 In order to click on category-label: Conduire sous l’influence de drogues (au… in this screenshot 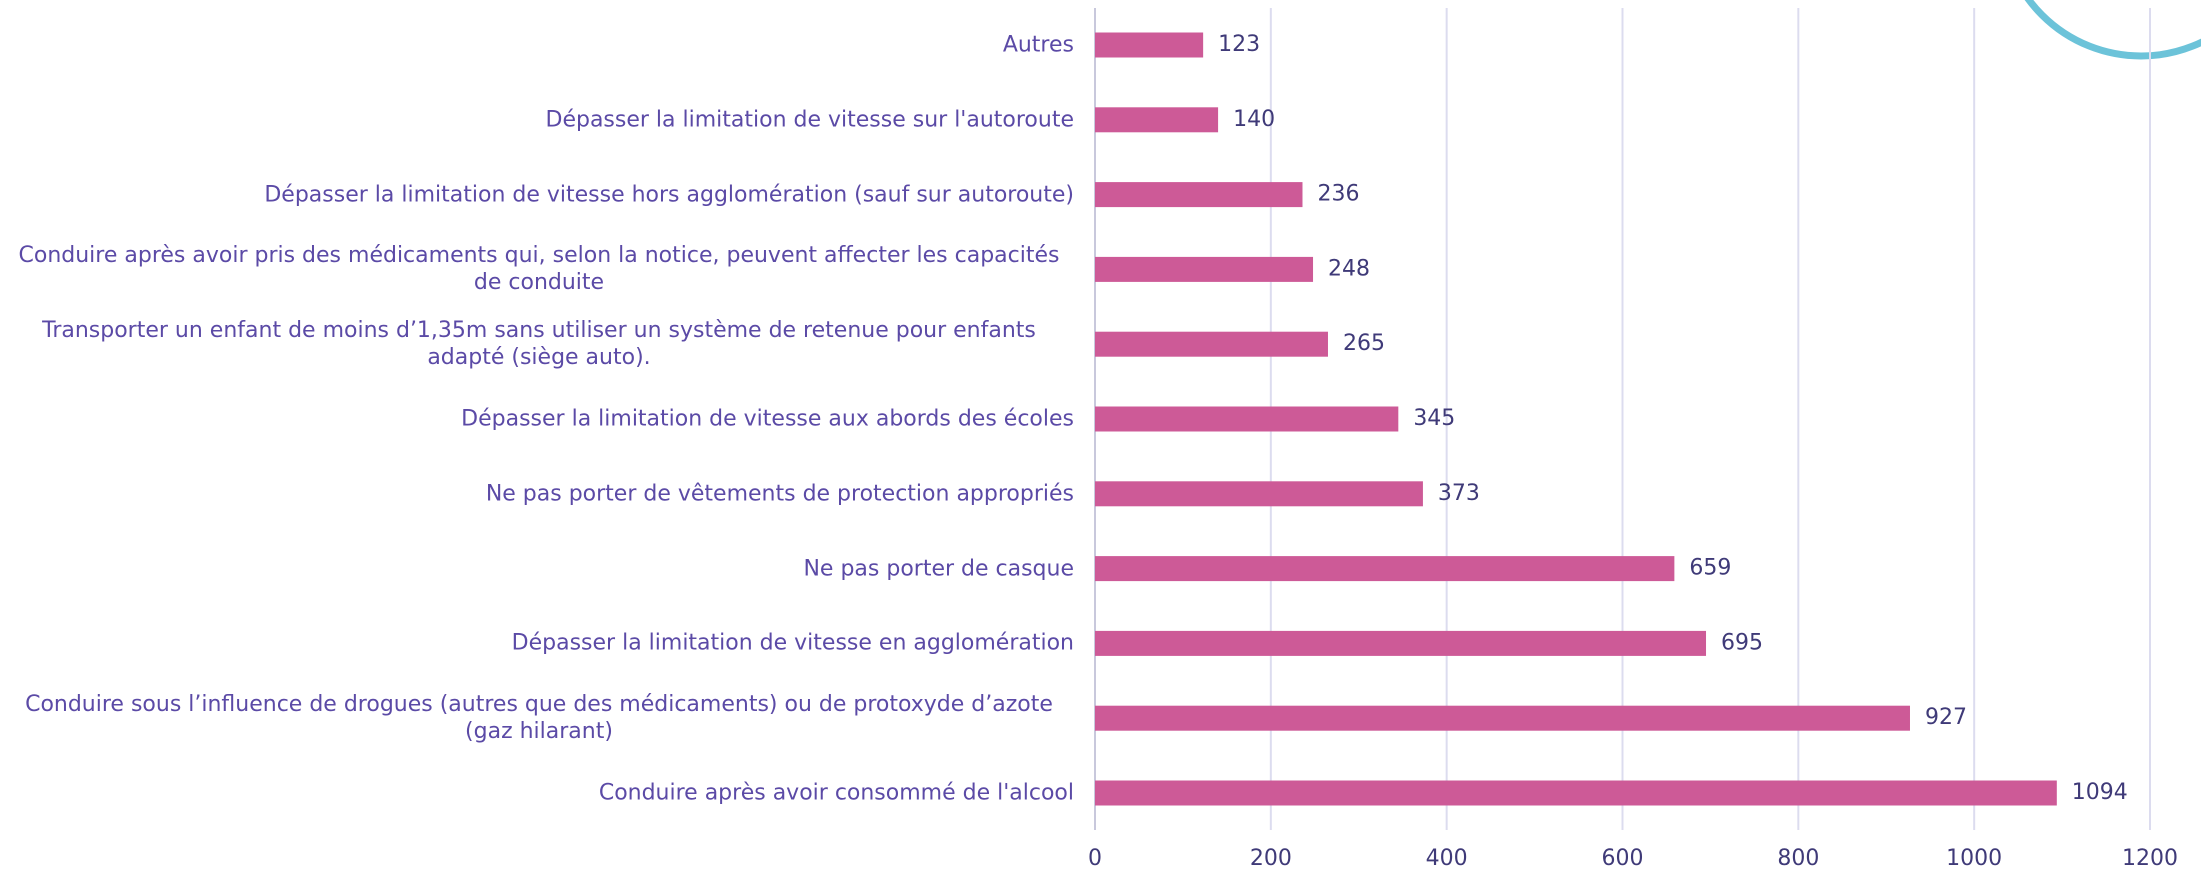, I will do `click(539, 718)`.